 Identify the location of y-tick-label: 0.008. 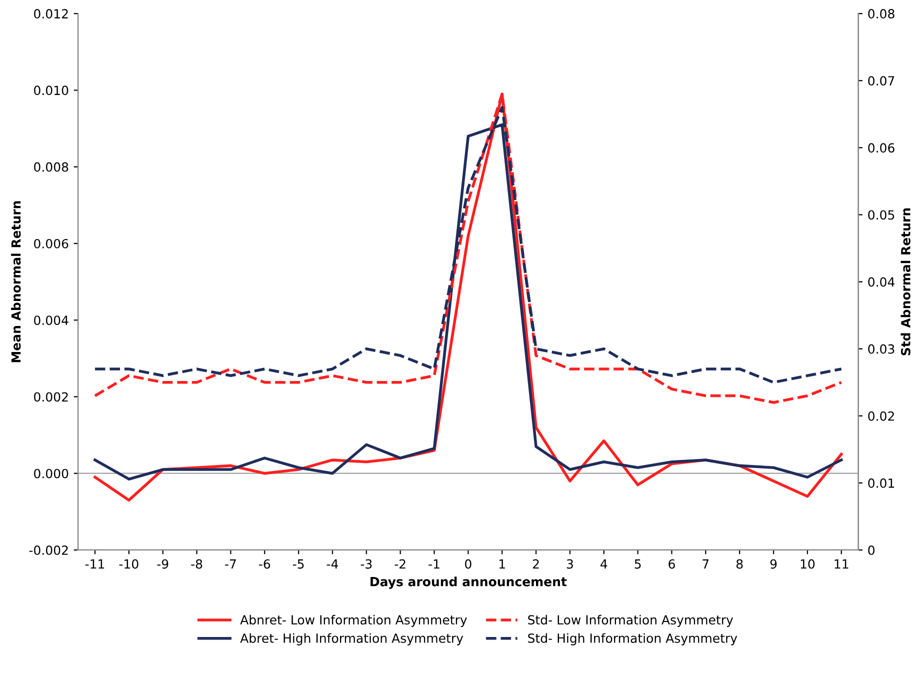
(51, 167).